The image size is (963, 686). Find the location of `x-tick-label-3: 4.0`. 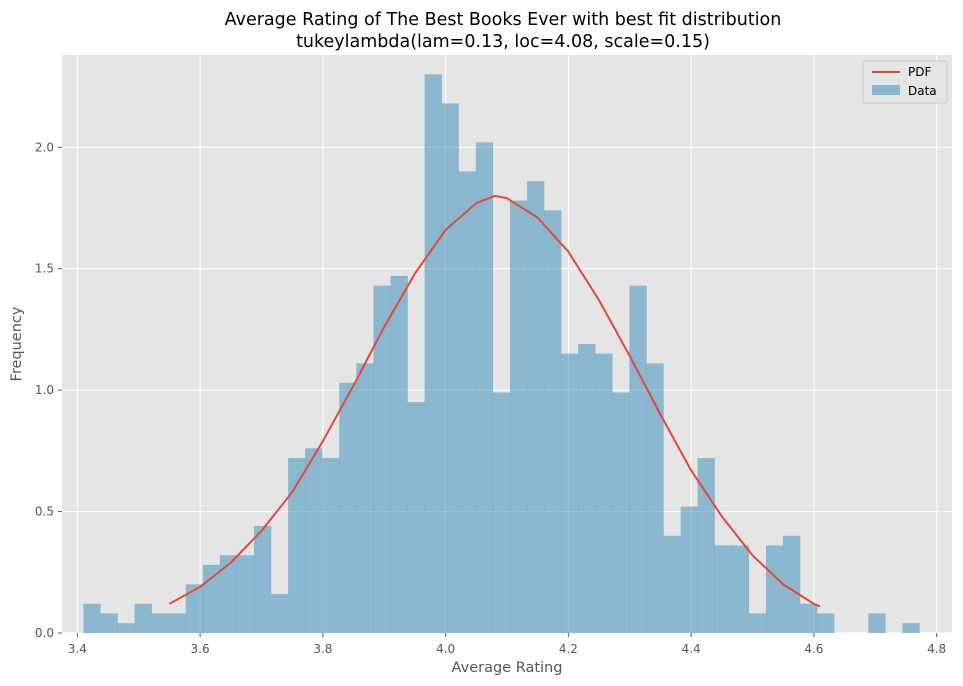

x-tick-label-3: 4.0 is located at coordinates (445, 649).